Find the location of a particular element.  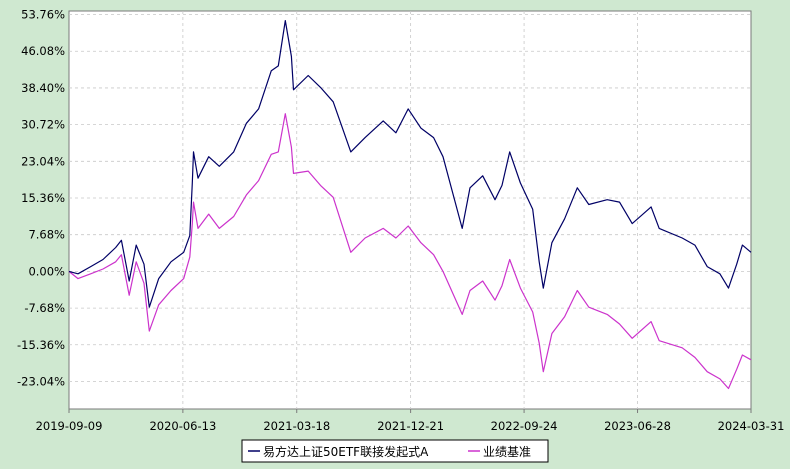

x-tick-label: 2022-09-24 is located at coordinates (524, 426).